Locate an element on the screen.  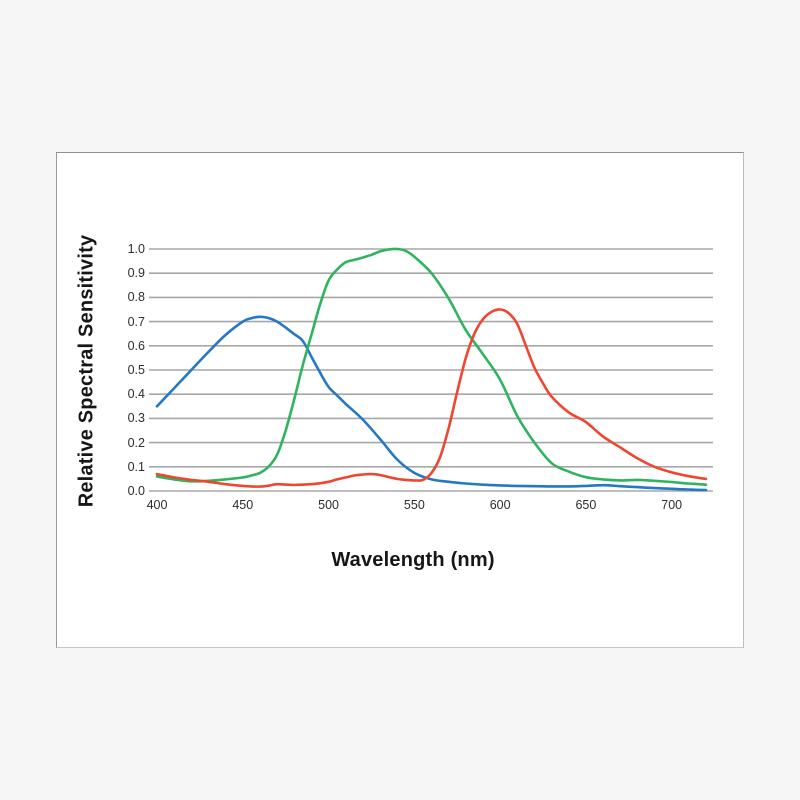
y-tick-label: 0.6 is located at coordinates (136, 345).